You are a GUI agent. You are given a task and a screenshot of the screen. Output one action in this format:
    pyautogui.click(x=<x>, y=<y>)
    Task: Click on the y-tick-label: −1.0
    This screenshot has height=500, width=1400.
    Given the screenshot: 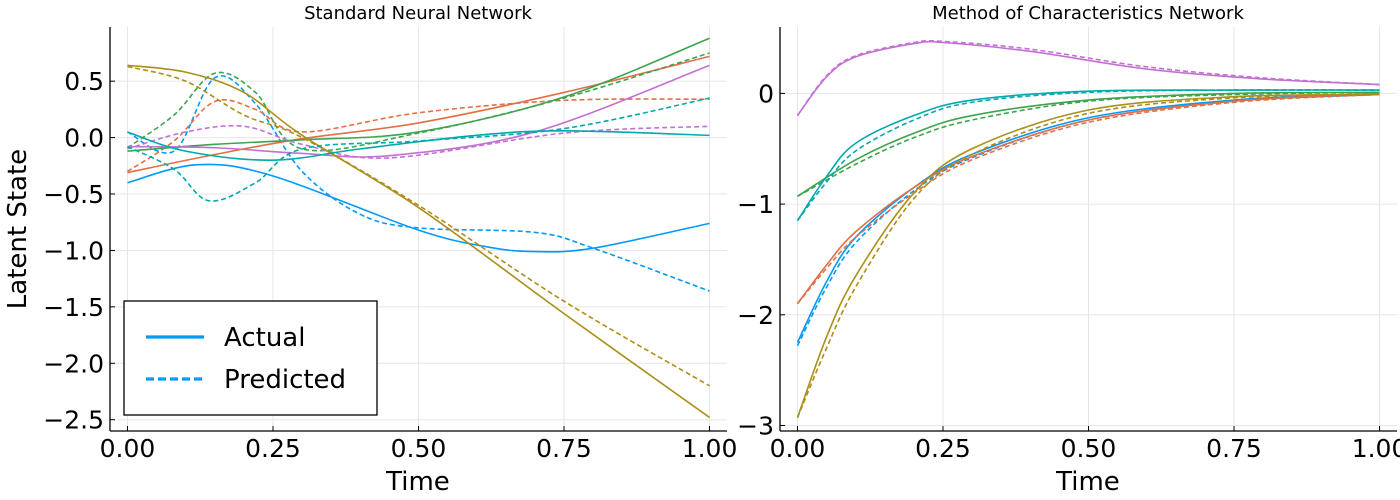 What is the action you would take?
    pyautogui.click(x=73, y=250)
    